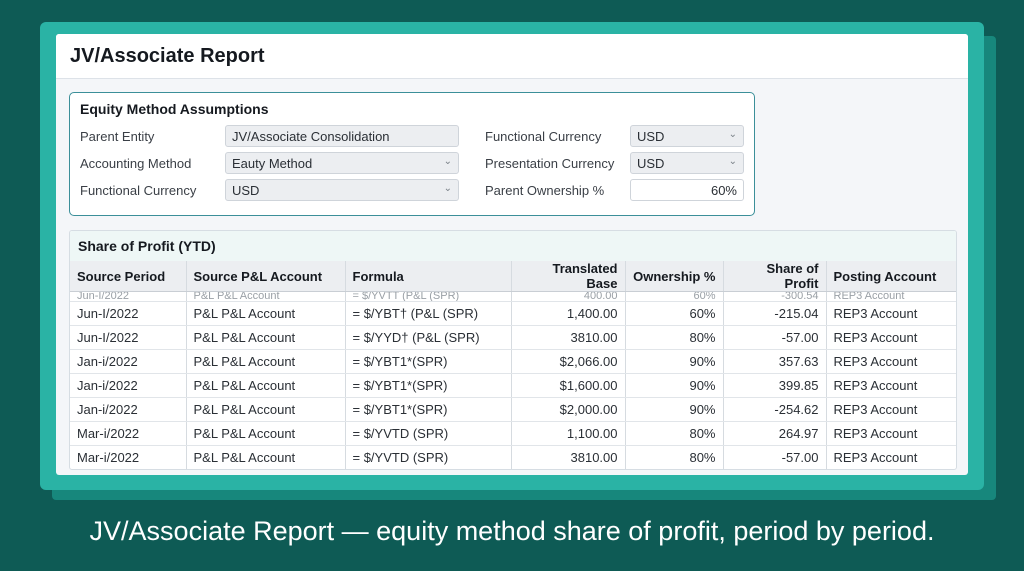 This screenshot has height=571, width=1024. I want to click on functional-currency-label: Functional Currency, so click(138, 190).